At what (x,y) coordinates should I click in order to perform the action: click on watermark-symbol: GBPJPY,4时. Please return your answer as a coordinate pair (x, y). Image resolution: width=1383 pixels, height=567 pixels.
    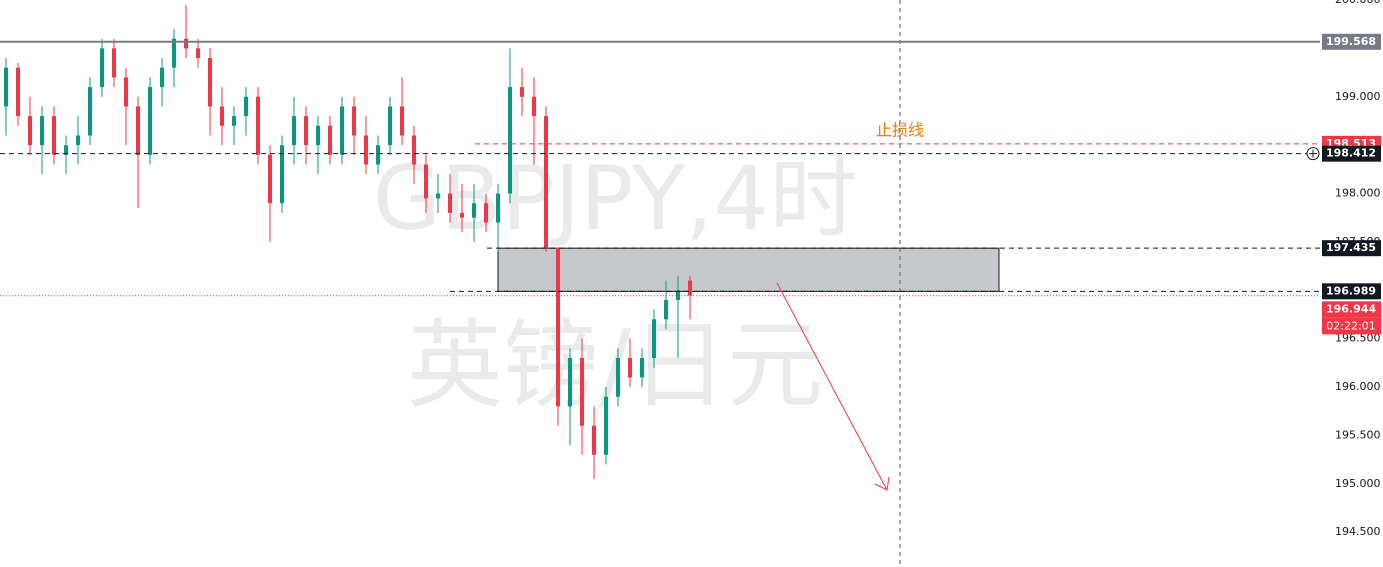
    Looking at the image, I should click on (615, 198).